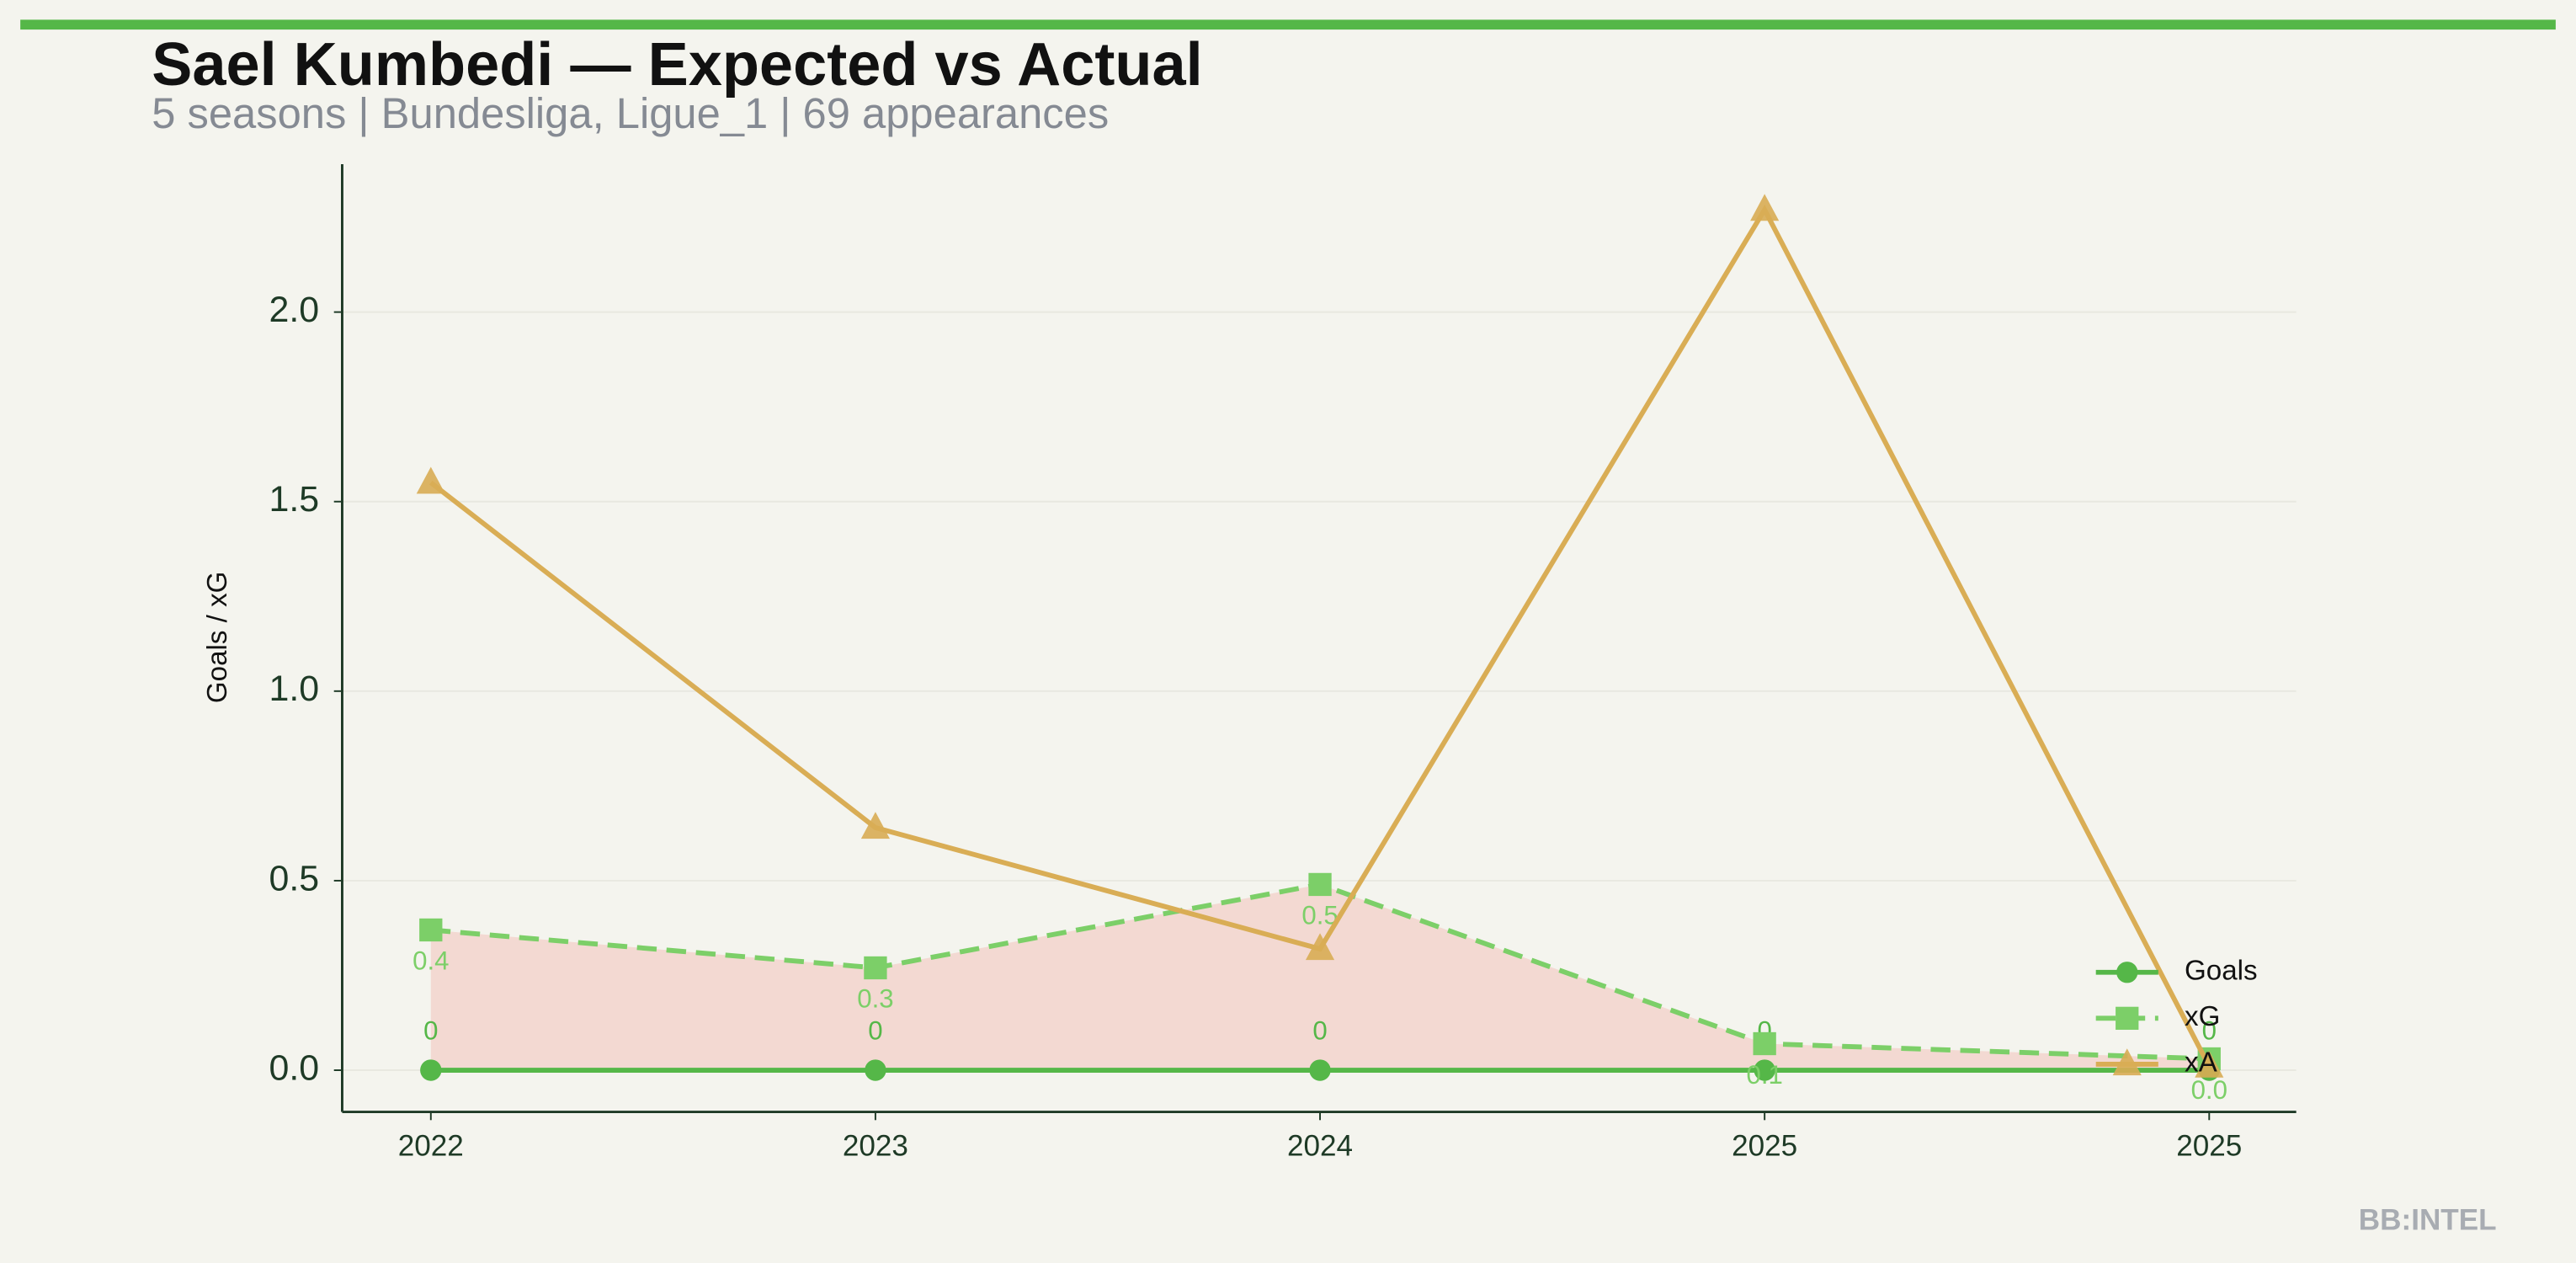 This screenshot has height=1263, width=2576. I want to click on x-tick-label: 2023, so click(875, 1146).